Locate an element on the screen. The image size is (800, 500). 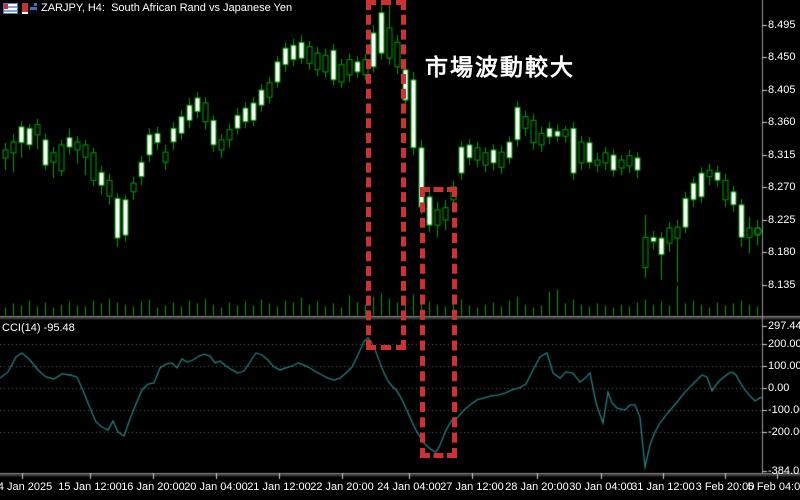
price-axis-label: 8.135 is located at coordinates (782, 285).